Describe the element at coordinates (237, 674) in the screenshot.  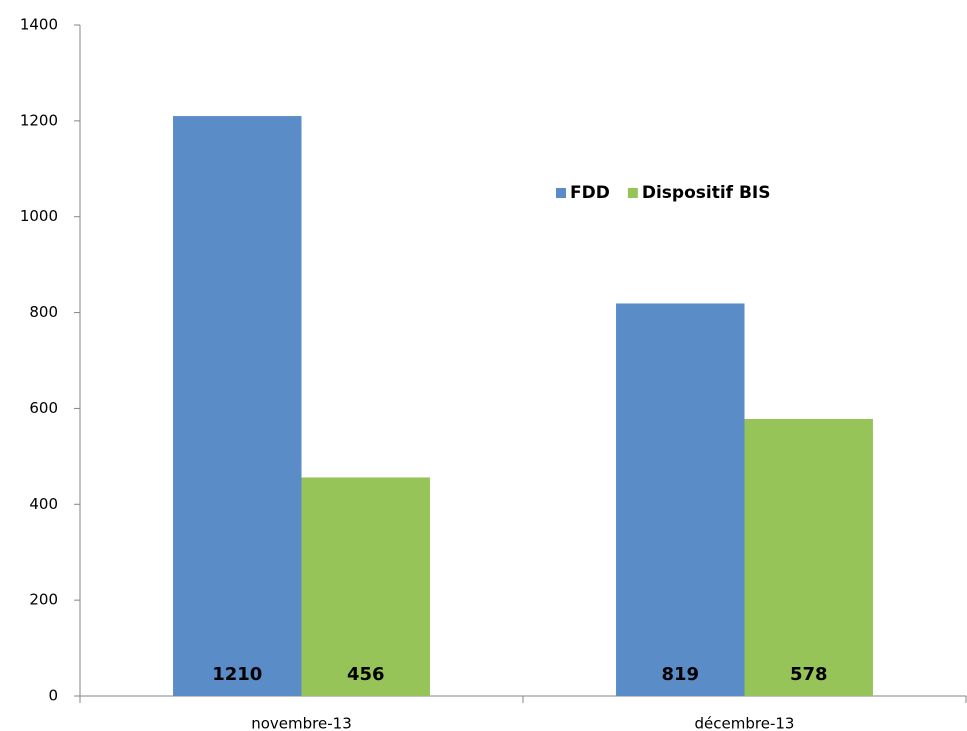
I see `data-label: 1210` at that location.